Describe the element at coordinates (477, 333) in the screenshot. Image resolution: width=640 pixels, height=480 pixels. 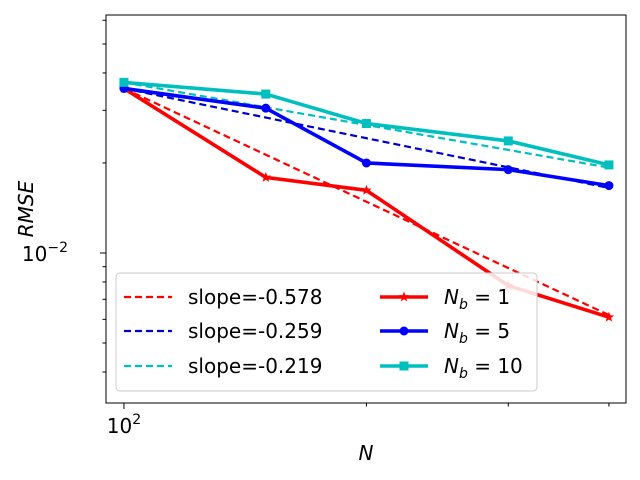
I see `legend-series-label-2: Nb = 5` at that location.